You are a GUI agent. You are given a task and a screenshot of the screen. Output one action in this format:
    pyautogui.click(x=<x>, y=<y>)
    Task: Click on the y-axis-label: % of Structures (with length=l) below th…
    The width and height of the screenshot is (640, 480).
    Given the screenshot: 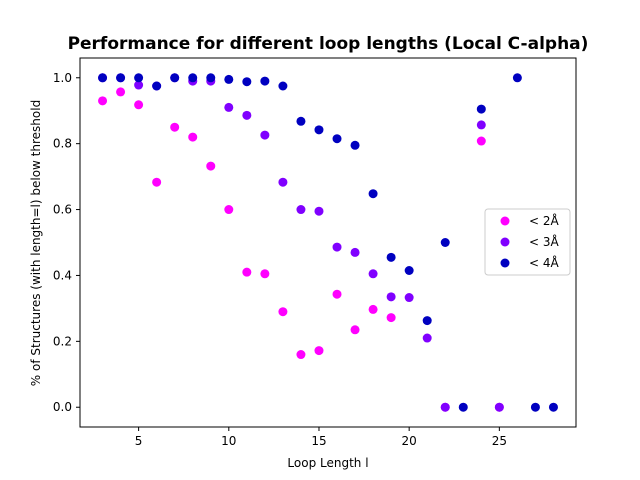 What is the action you would take?
    pyautogui.click(x=36, y=243)
    